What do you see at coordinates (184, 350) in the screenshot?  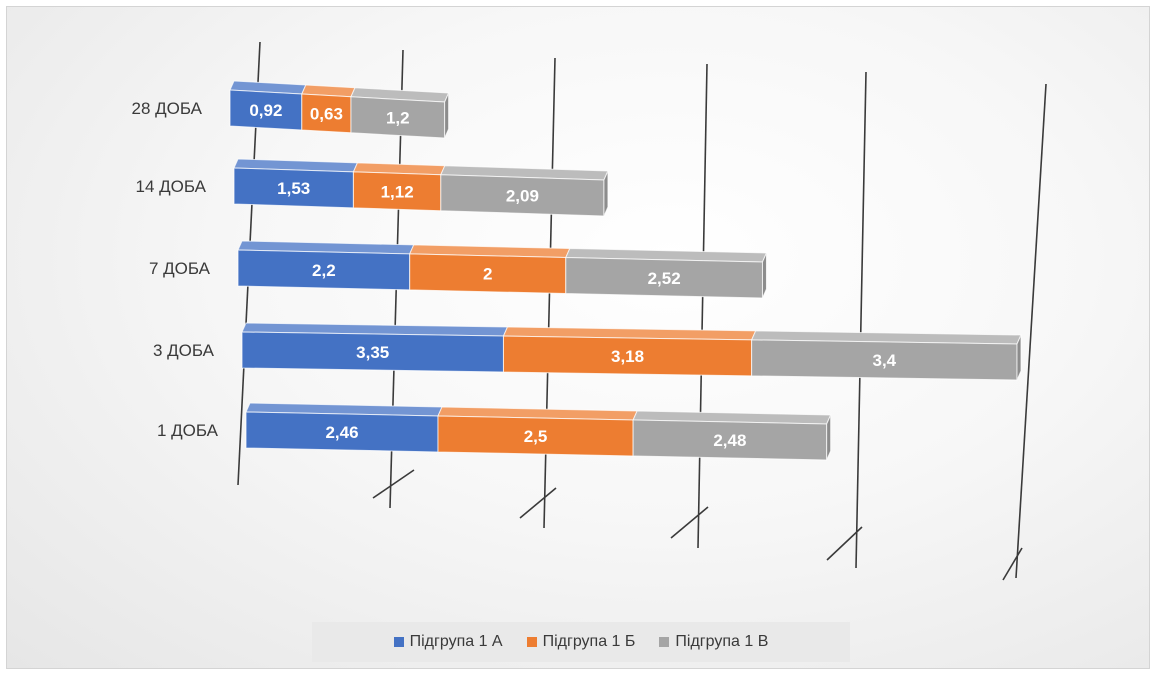 I see `category-label: 3 ДОБА` at bounding box center [184, 350].